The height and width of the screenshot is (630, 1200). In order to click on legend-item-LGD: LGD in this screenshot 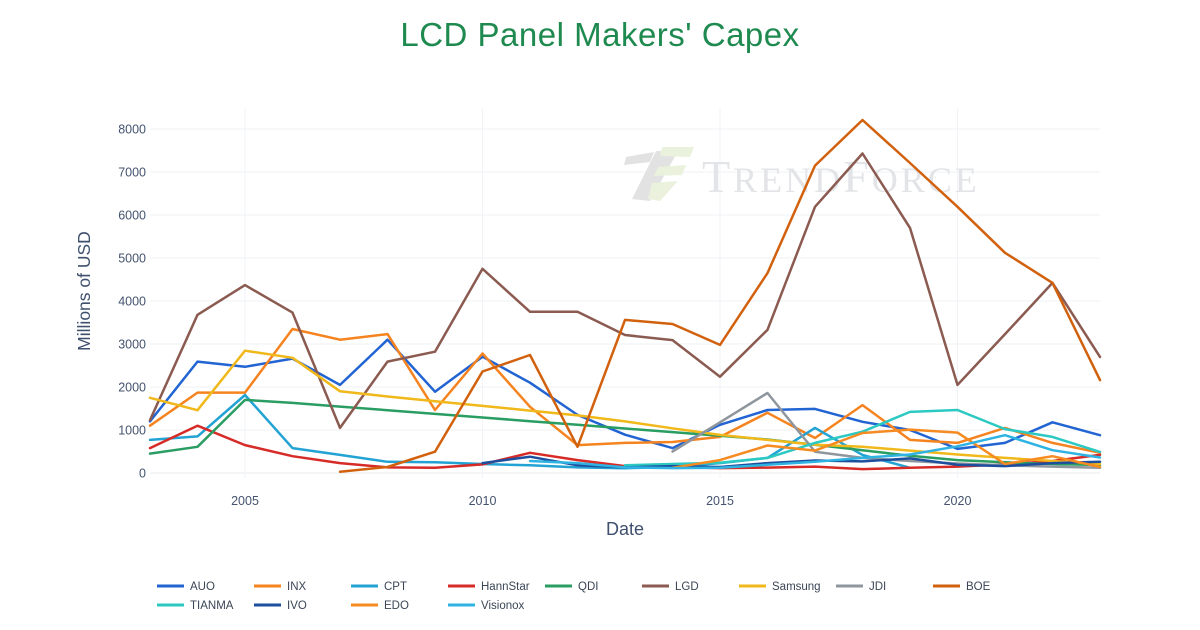, I will do `click(670, 587)`.